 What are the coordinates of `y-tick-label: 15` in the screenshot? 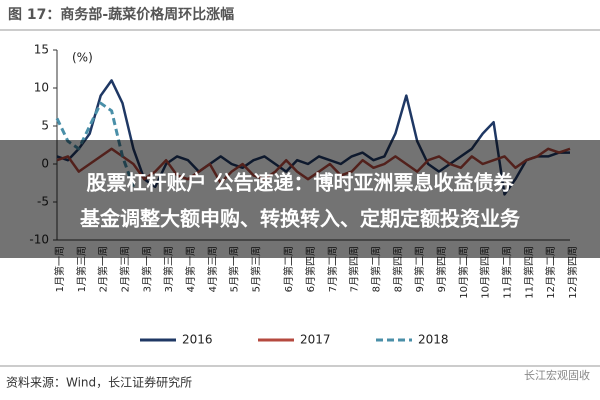 It's located at (41, 50).